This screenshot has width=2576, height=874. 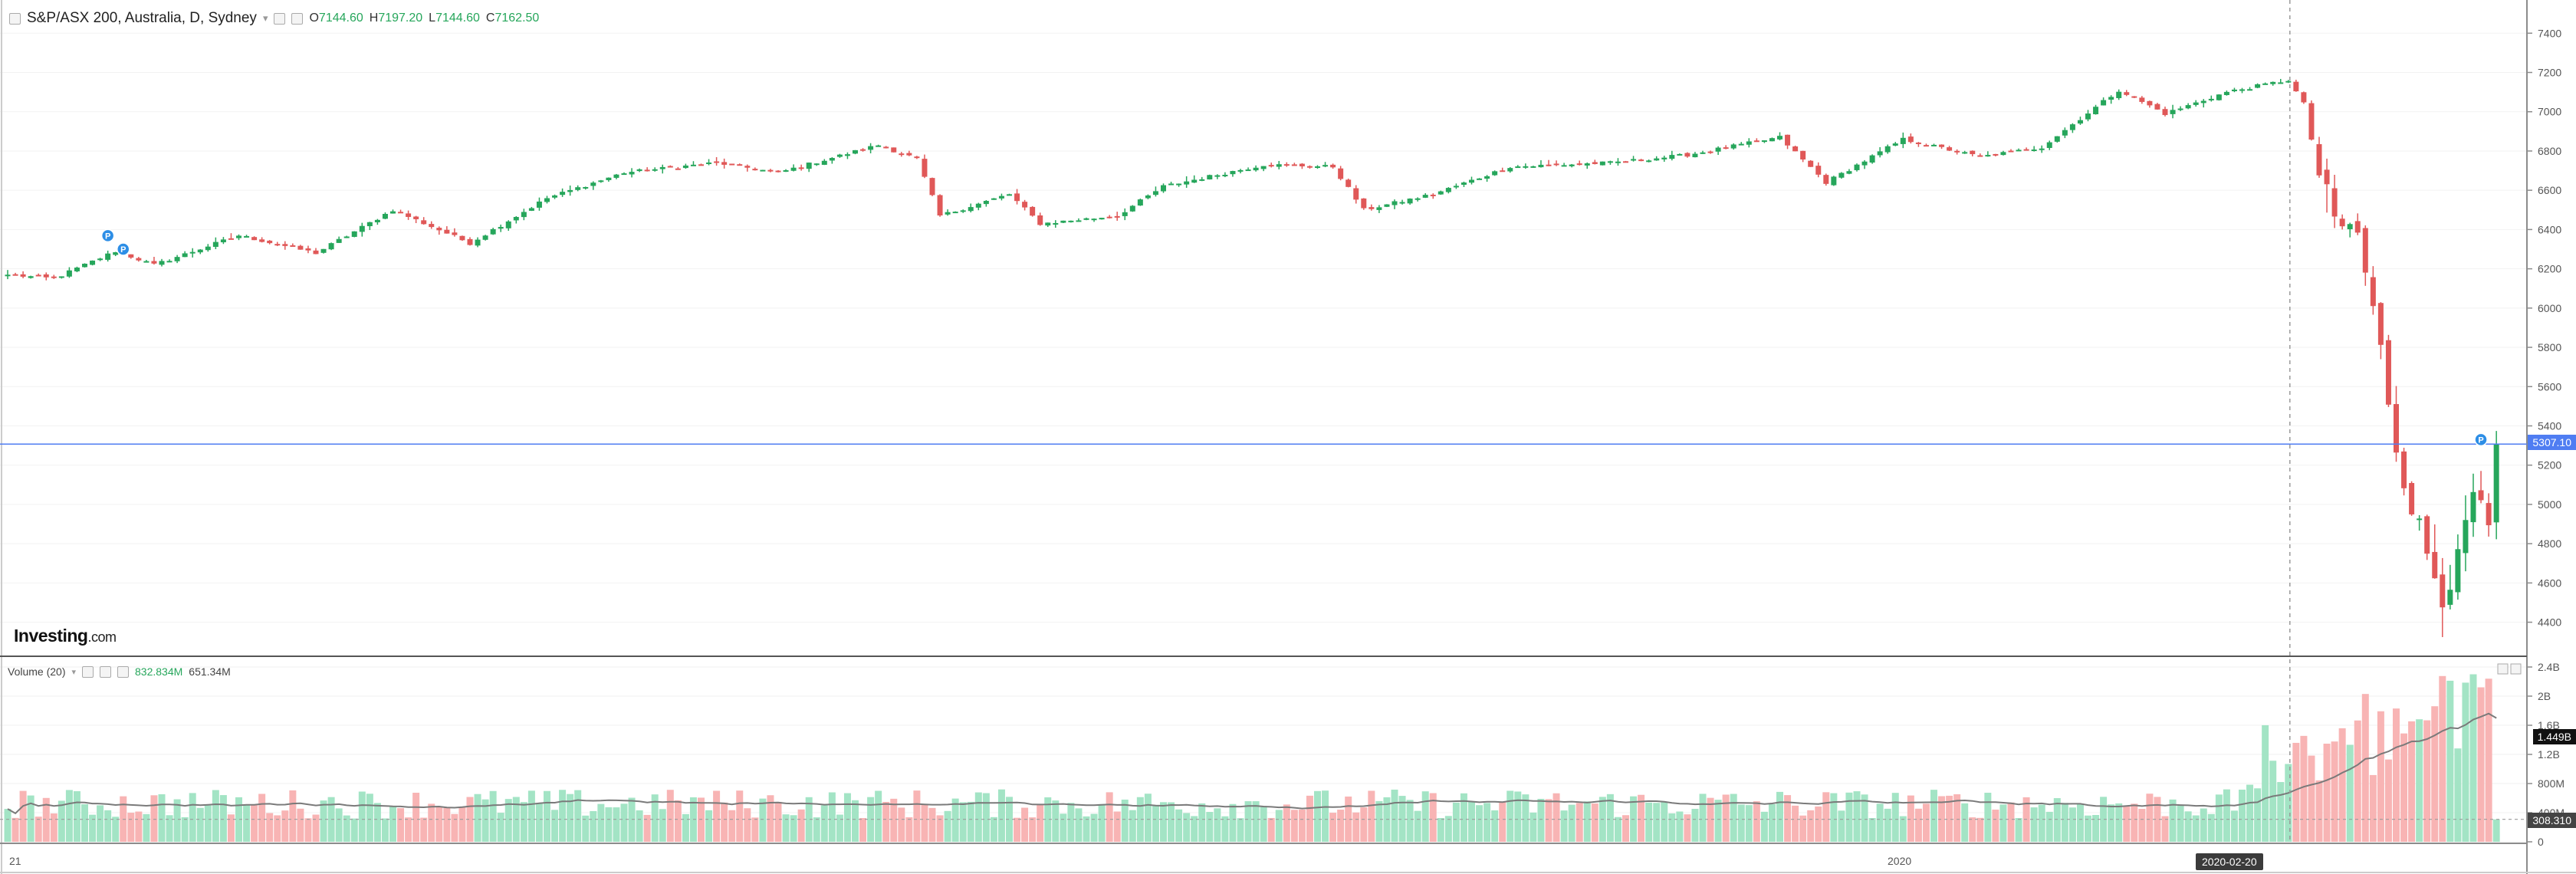 I want to click on event-marker: P, so click(x=123, y=249).